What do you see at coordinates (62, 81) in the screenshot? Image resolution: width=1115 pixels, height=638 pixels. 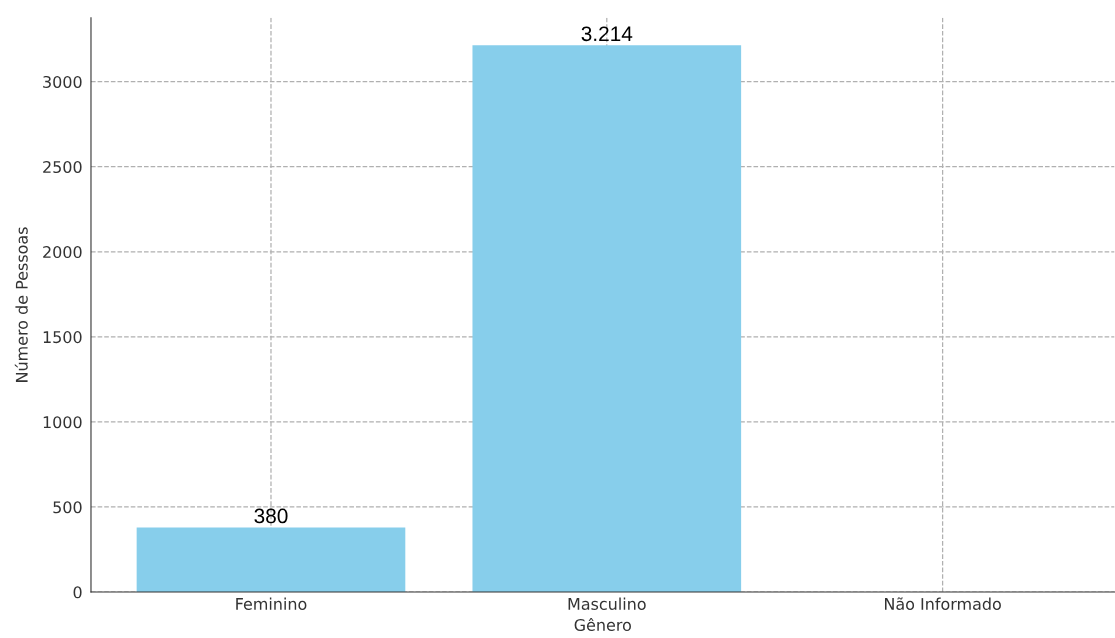 I see `y-tick-label: 3000` at bounding box center [62, 81].